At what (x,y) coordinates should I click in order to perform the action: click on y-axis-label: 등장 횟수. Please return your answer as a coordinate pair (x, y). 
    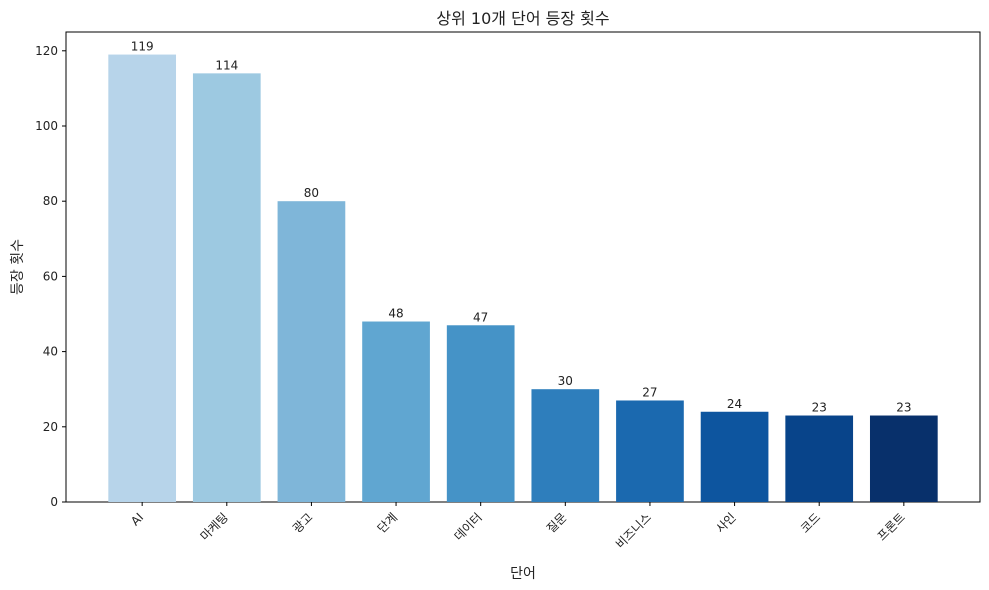
    Looking at the image, I should click on (18, 267).